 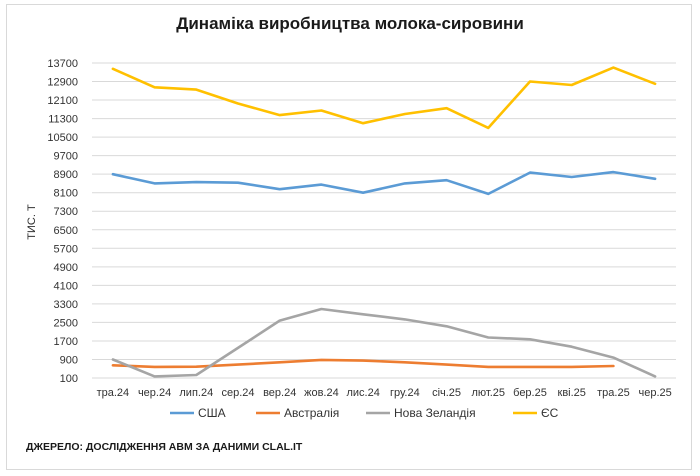 What do you see at coordinates (613, 393) in the screenshot?
I see `x-tick-label: тра.25` at bounding box center [613, 393].